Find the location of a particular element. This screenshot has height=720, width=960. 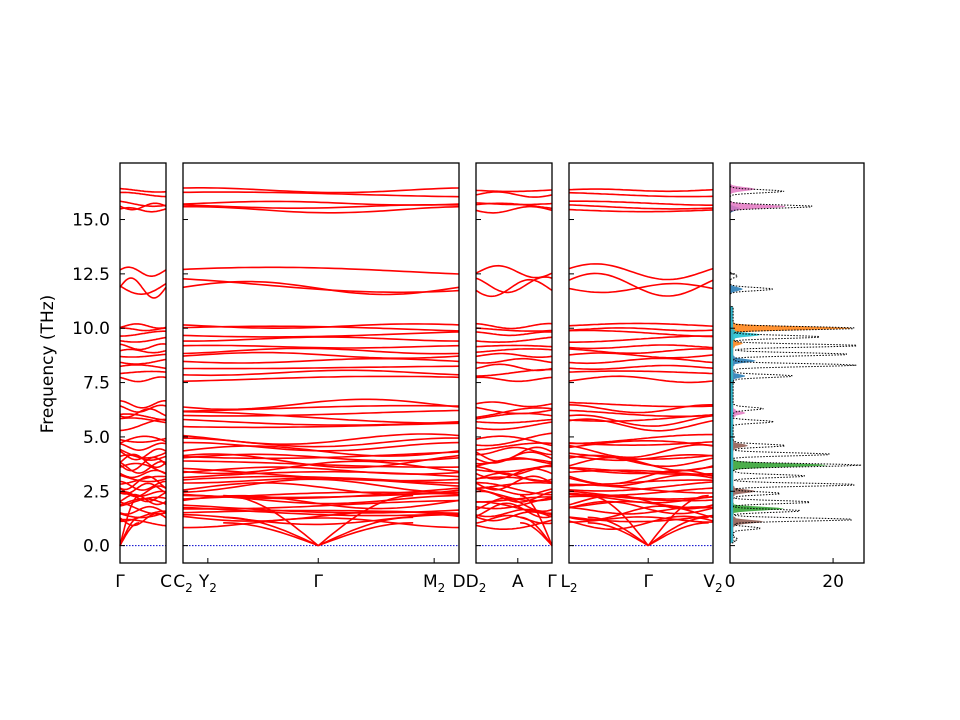

x-tick-label: A is located at coordinates (518, 582).